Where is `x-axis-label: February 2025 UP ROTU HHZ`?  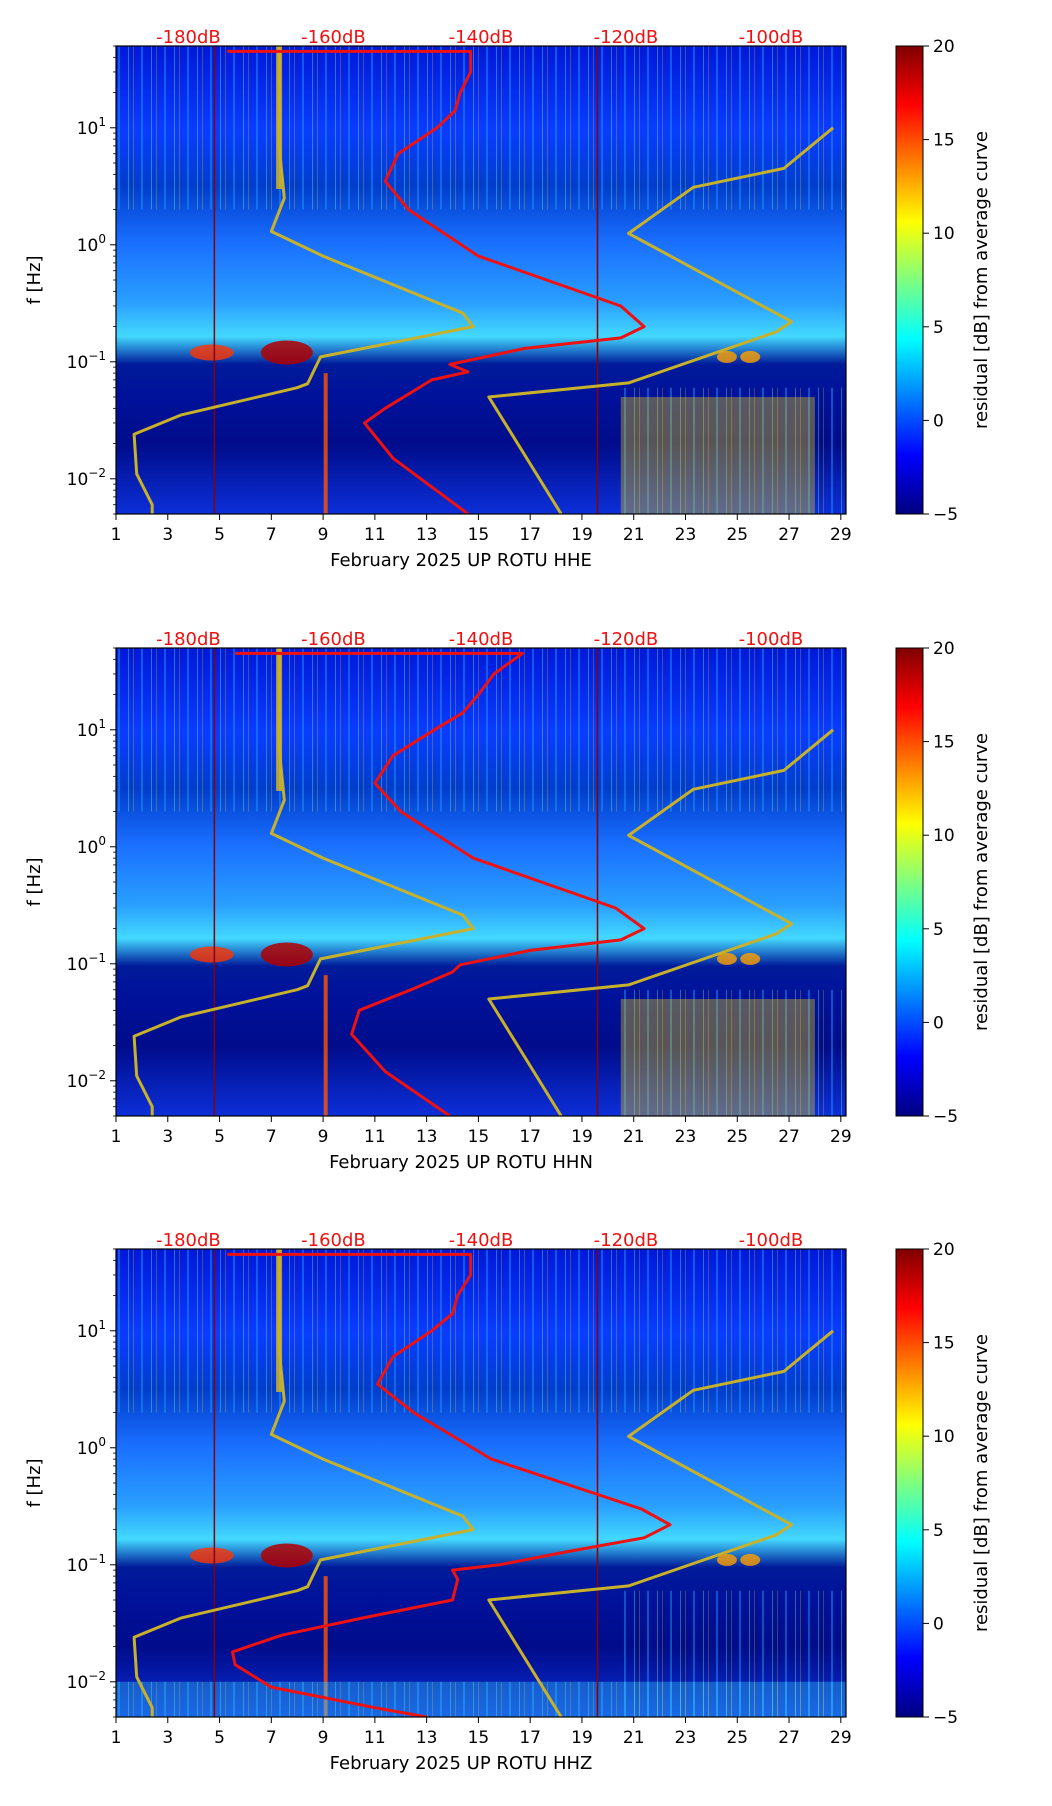
x-axis-label: February 2025 UP ROTU HHZ is located at coordinates (461, 1763).